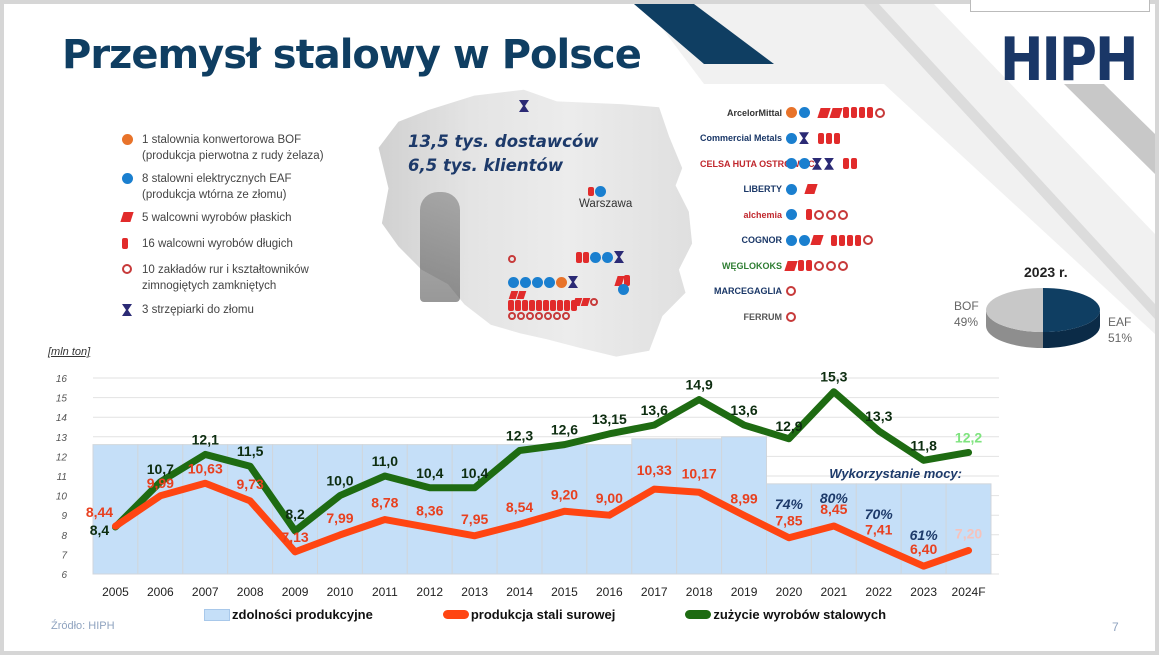  Describe the element at coordinates (250, 484) in the screenshot. I see `production-value-label: 9,73` at that location.